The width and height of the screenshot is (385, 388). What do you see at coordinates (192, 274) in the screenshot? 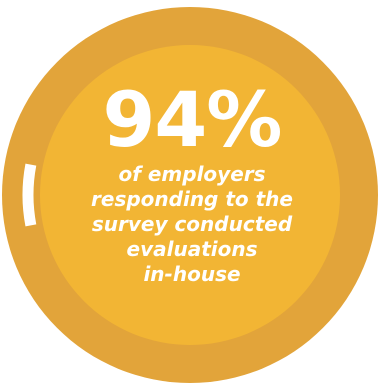
I see `caption-line-5: in-house` at bounding box center [192, 274].